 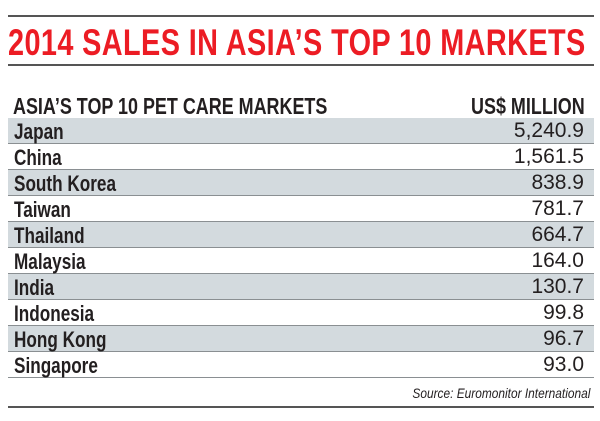 I want to click on market-name: Indonesia, so click(x=54, y=313).